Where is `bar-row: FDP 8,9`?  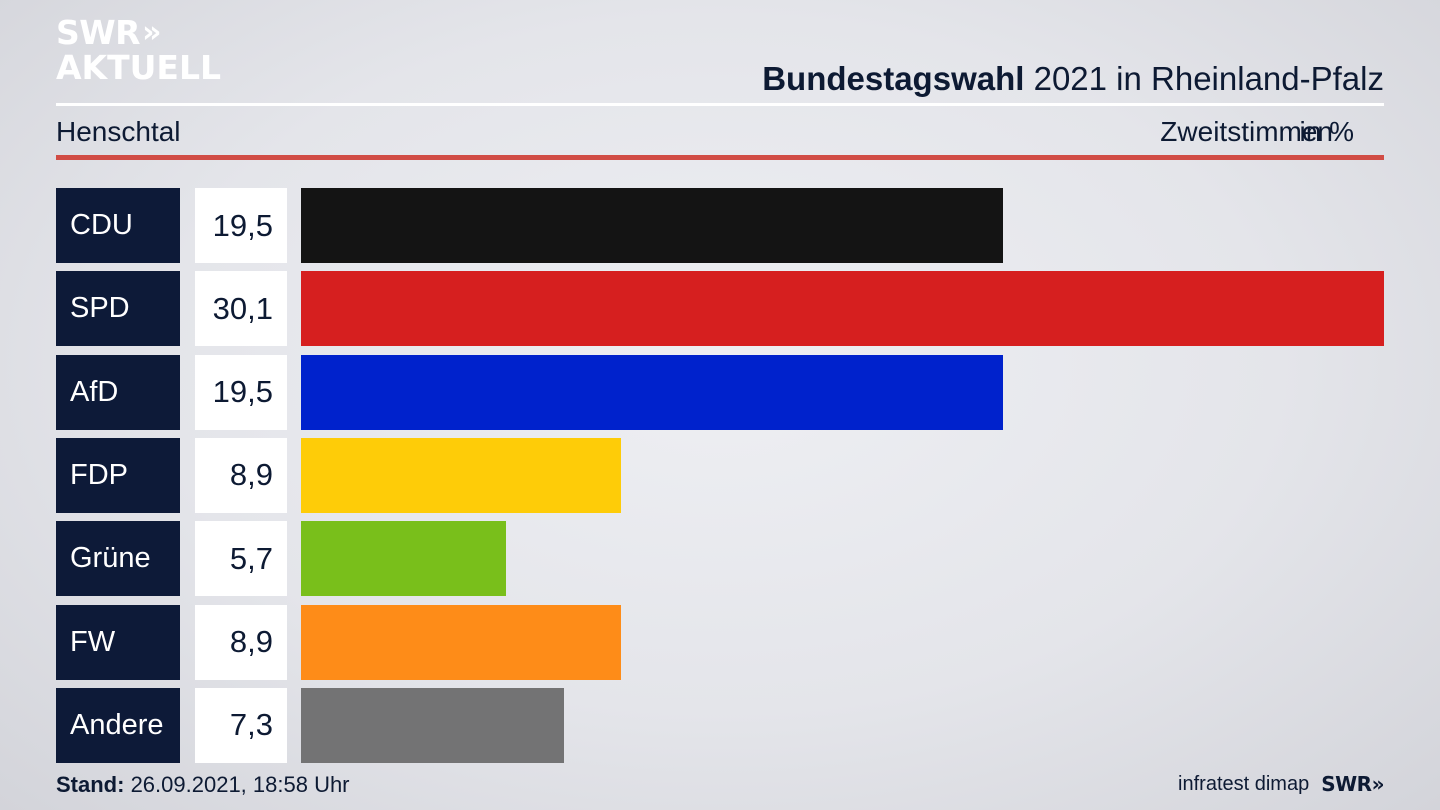 bar-row: FDP 8,9 is located at coordinates (720, 475).